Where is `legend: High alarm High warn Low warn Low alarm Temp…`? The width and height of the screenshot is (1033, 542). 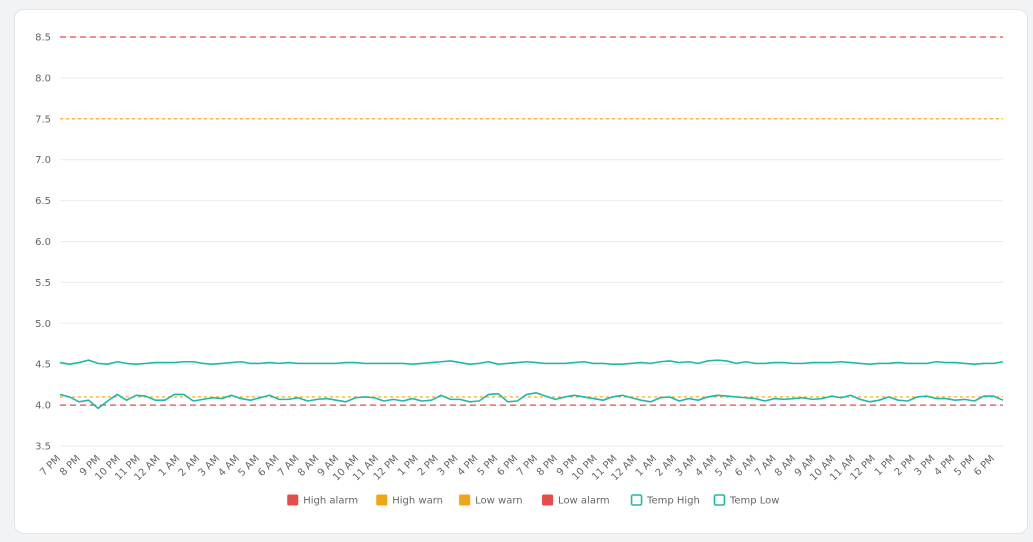 legend: High alarm High warn Low warn Low alarm Temp… is located at coordinates (533, 500).